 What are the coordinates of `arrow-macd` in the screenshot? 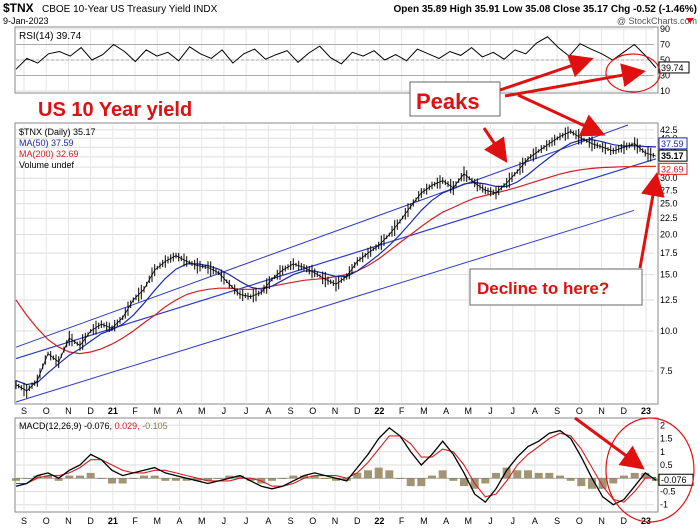 It's located at (609, 443).